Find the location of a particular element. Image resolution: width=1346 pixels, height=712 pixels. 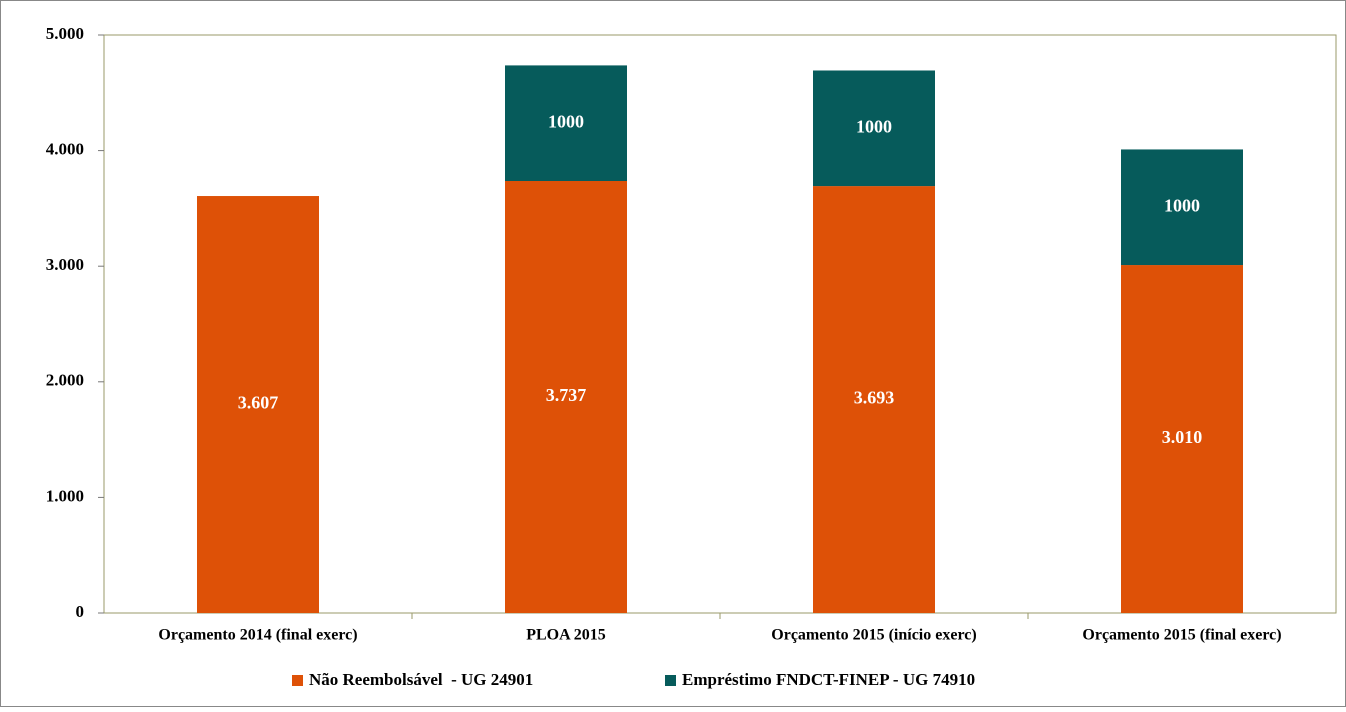

data-label: 3.010 is located at coordinates (1182, 437).